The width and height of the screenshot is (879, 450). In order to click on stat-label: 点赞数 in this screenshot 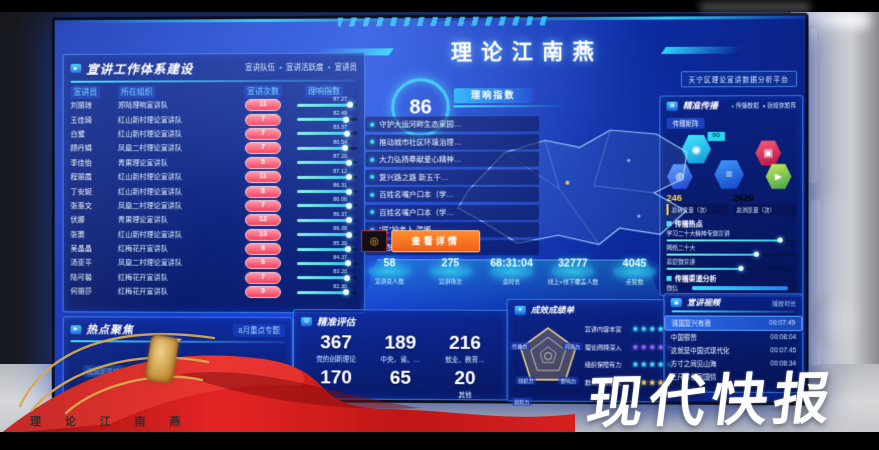, I will do `click(634, 282)`.